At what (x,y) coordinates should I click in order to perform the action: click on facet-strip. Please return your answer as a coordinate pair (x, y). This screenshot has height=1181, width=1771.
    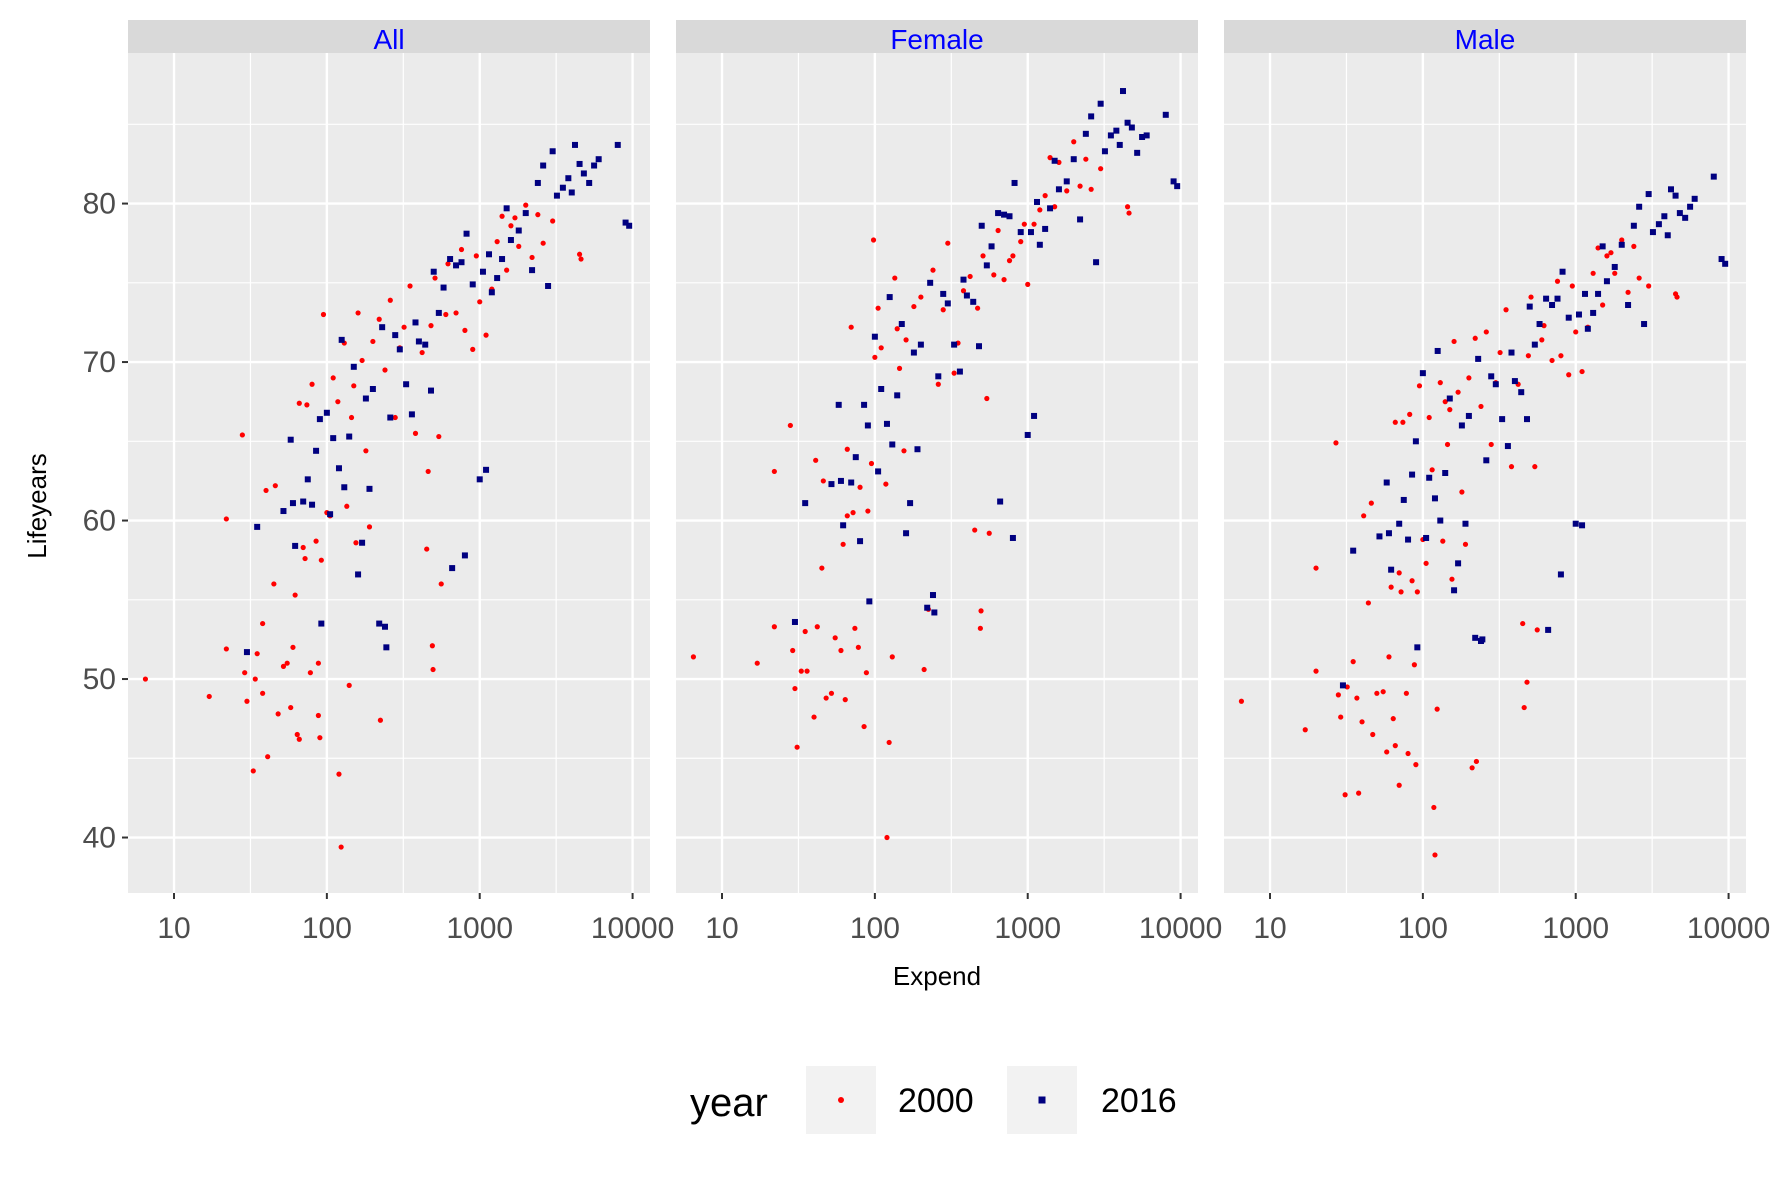
    Looking at the image, I should click on (389, 36).